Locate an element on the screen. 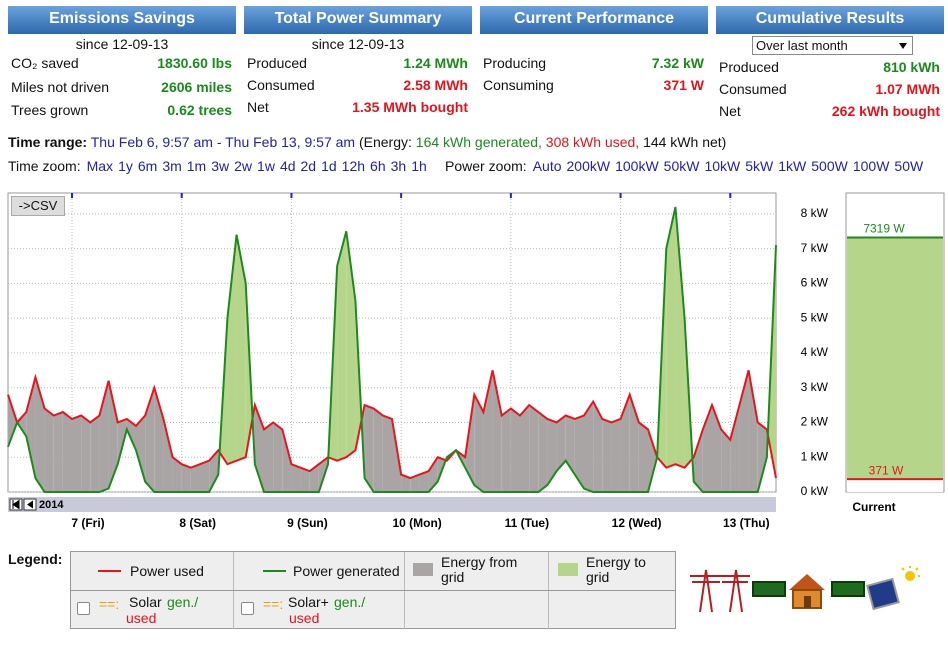  panel-subtitle: since 12-09-13 is located at coordinates (122, 44).